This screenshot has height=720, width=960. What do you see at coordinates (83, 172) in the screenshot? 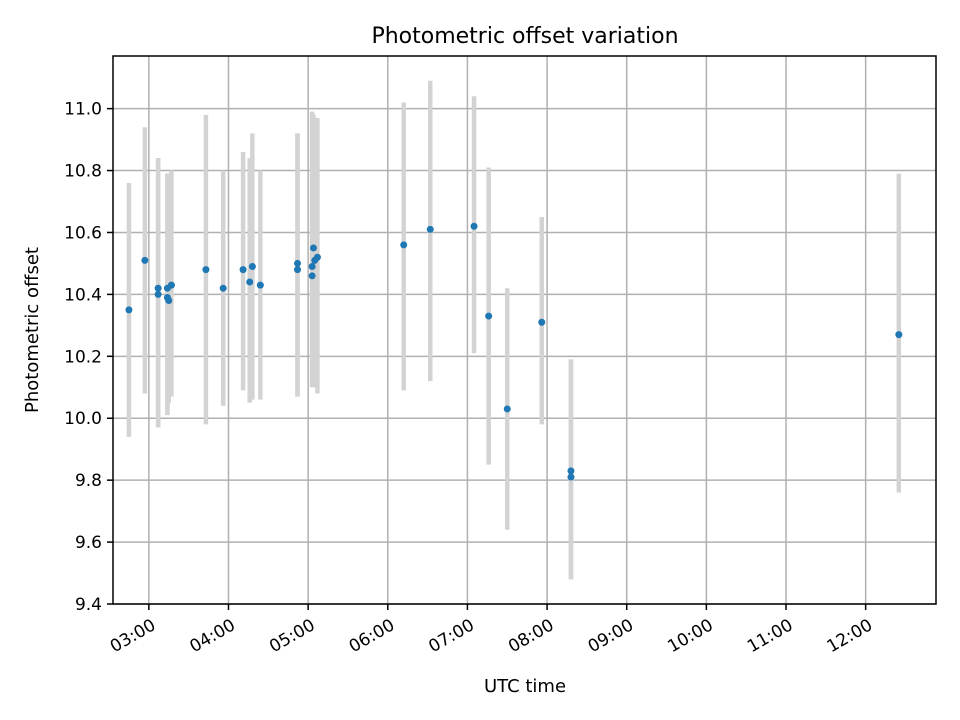
I see `y-tick-label: 10.8` at bounding box center [83, 172].